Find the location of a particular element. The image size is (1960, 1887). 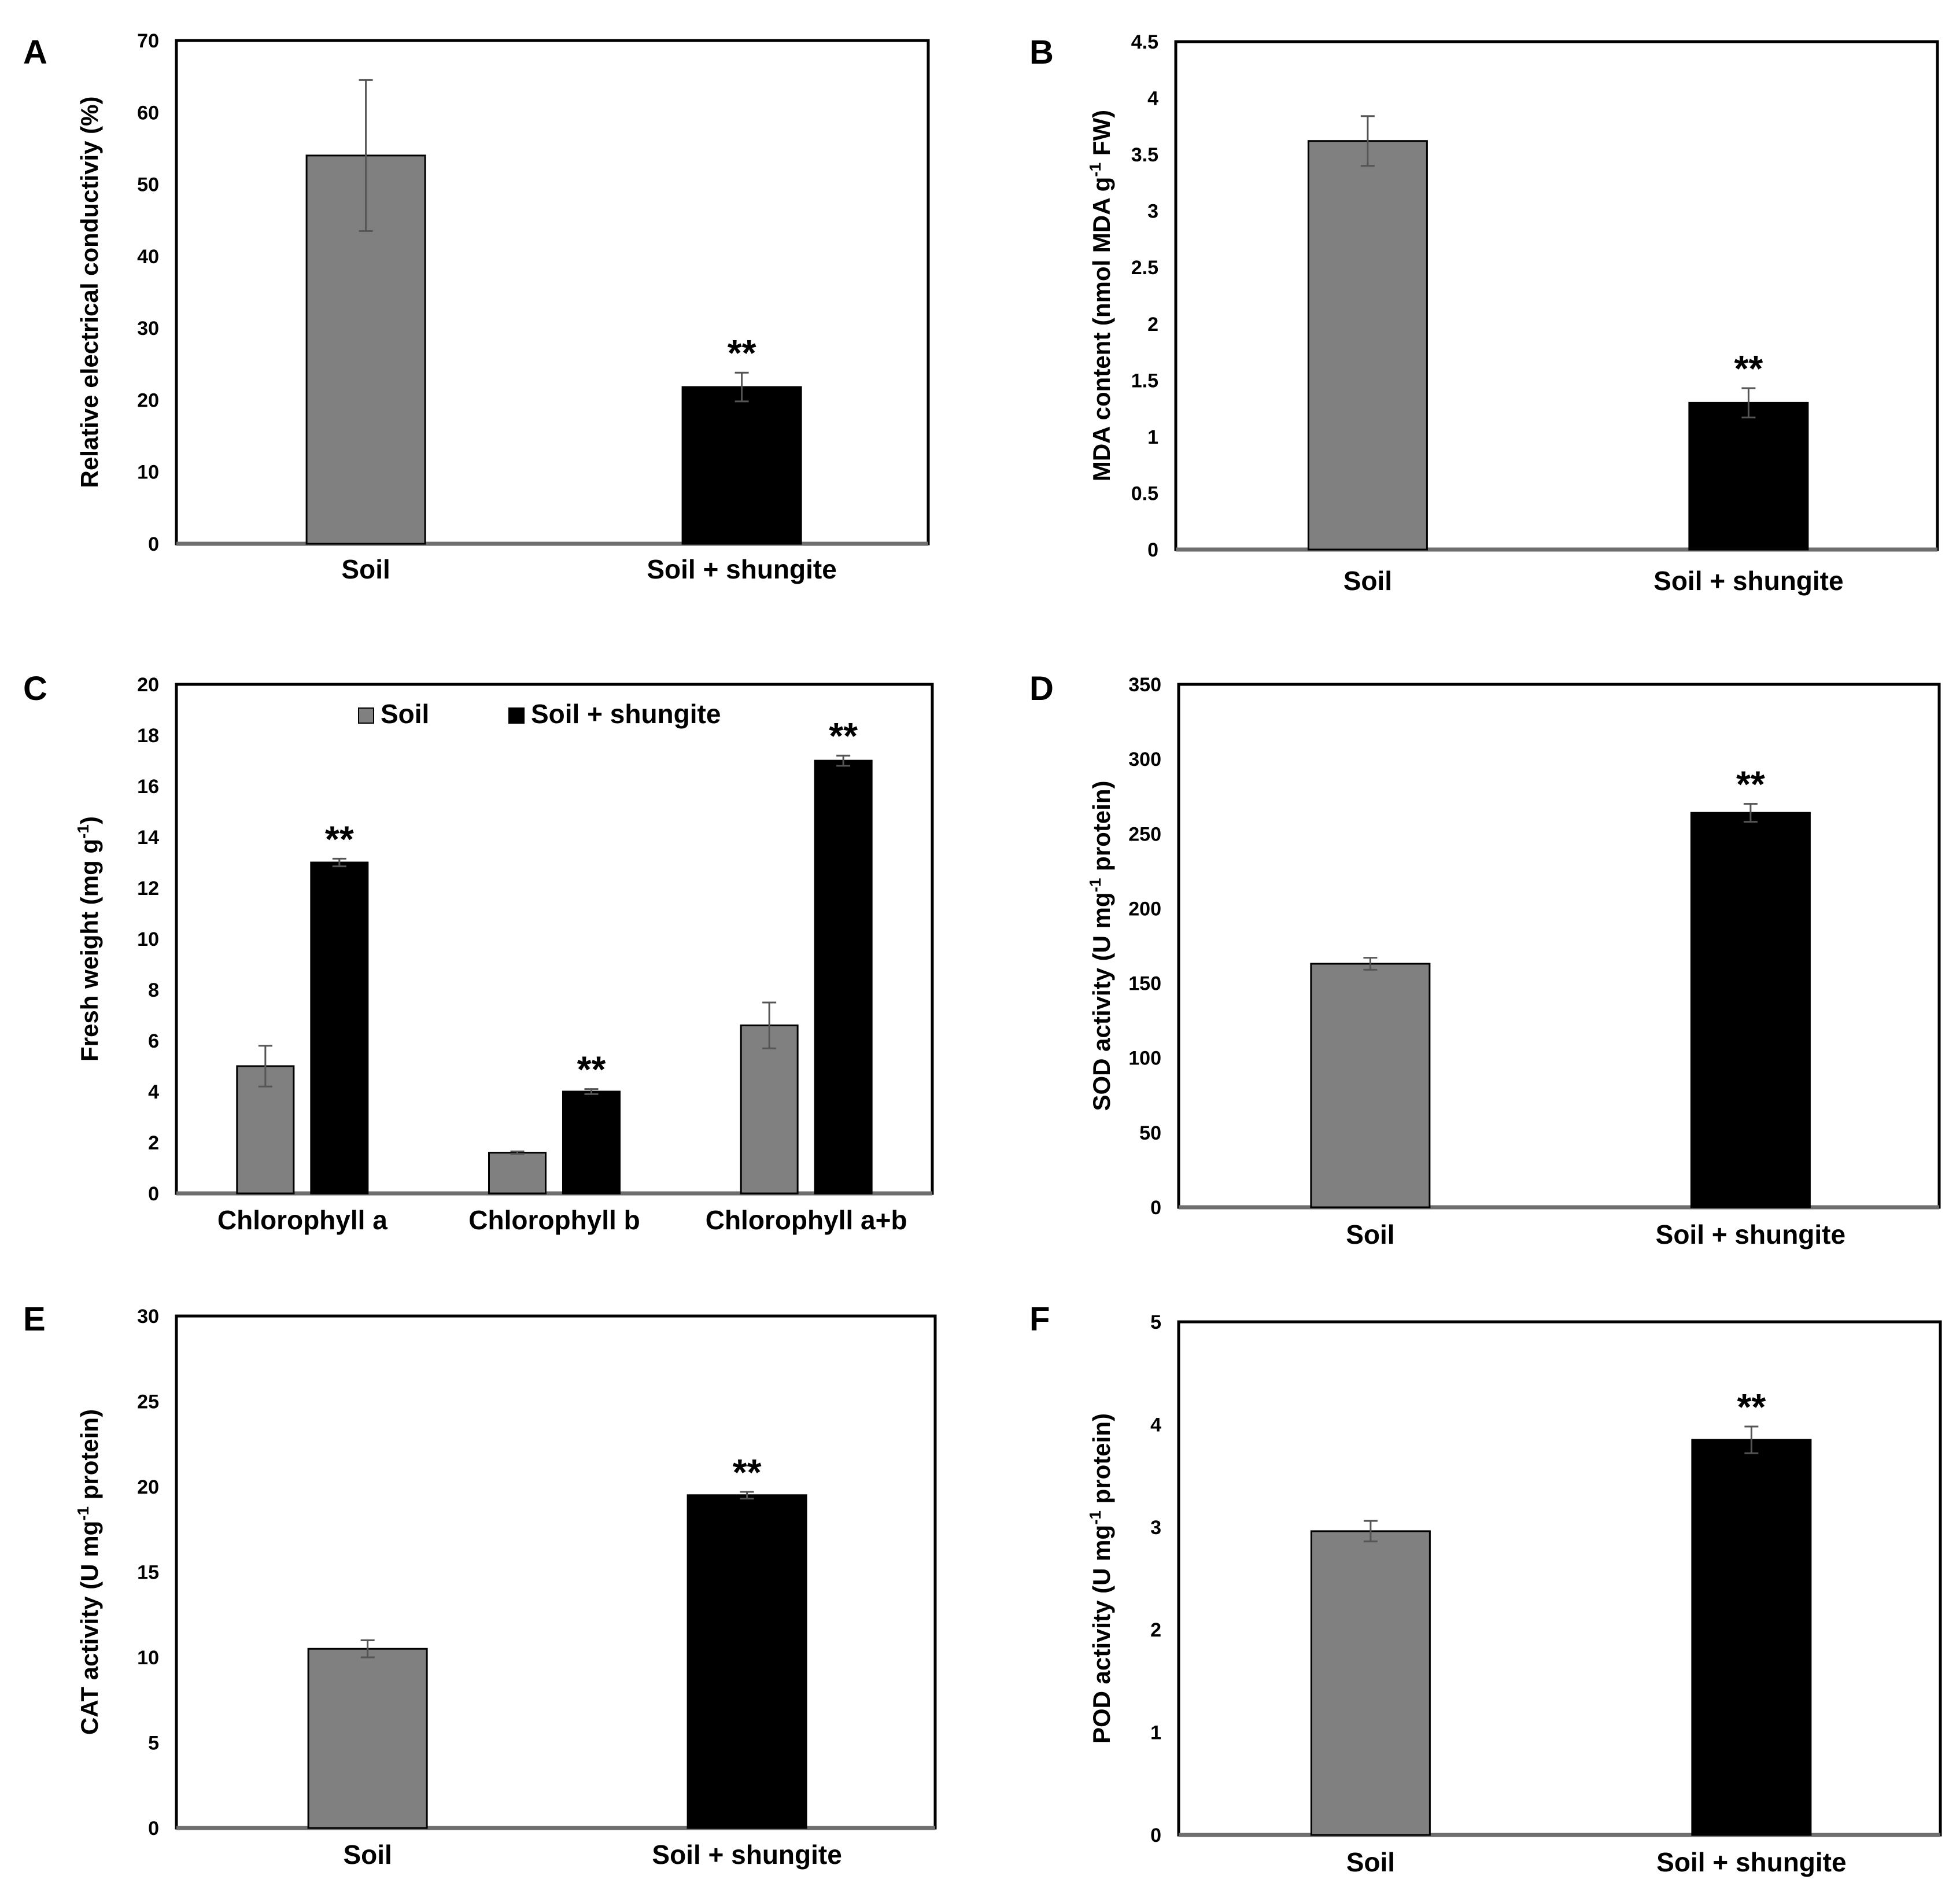

x-category-label: Chlorophyll a+b is located at coordinates (806, 1220).